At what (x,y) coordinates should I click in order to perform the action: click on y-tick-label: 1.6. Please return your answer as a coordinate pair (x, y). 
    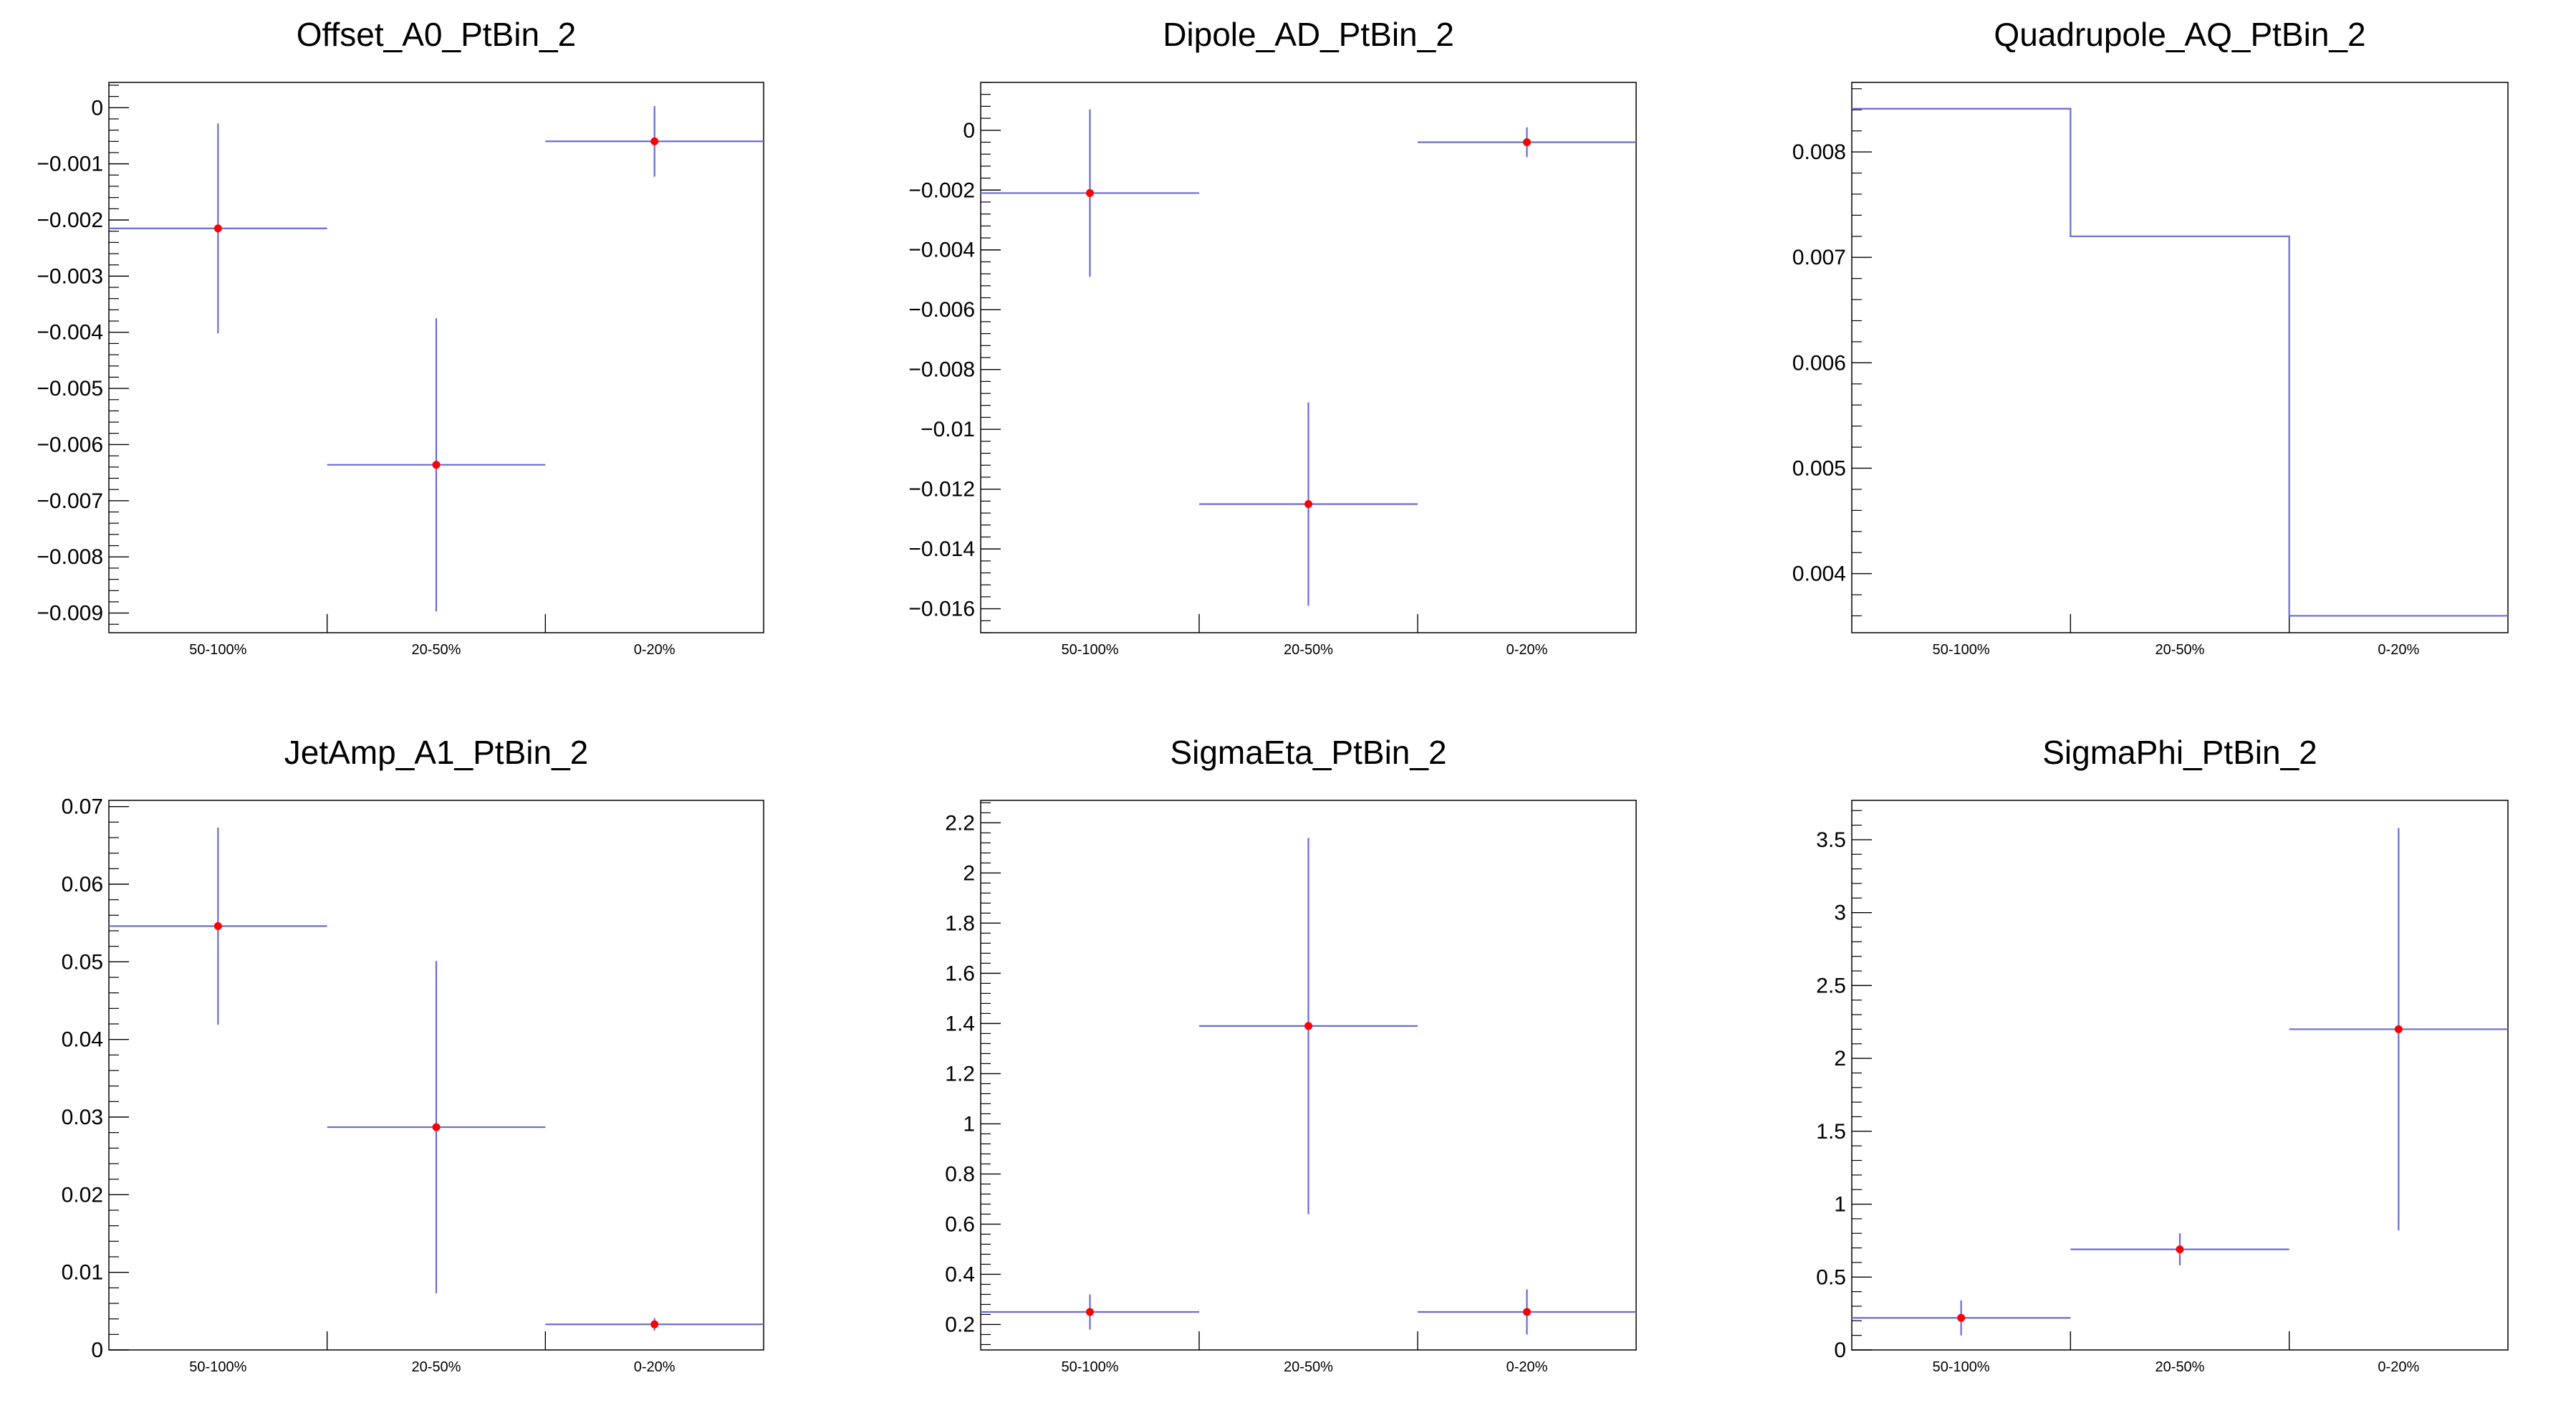
    Looking at the image, I should click on (960, 973).